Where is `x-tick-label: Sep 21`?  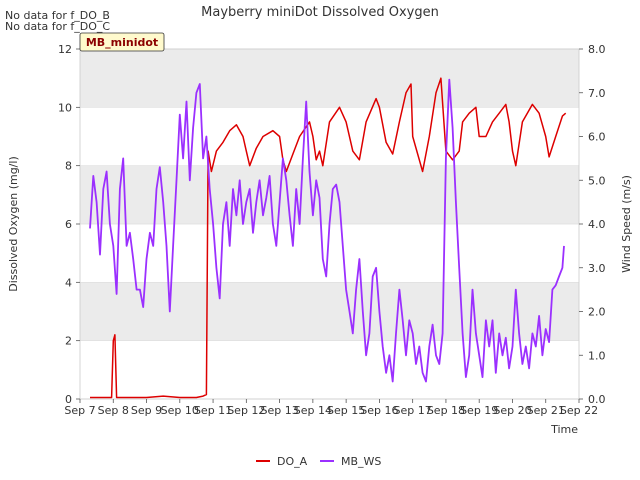 x-tick-label: Sep 21 is located at coordinates (546, 410).